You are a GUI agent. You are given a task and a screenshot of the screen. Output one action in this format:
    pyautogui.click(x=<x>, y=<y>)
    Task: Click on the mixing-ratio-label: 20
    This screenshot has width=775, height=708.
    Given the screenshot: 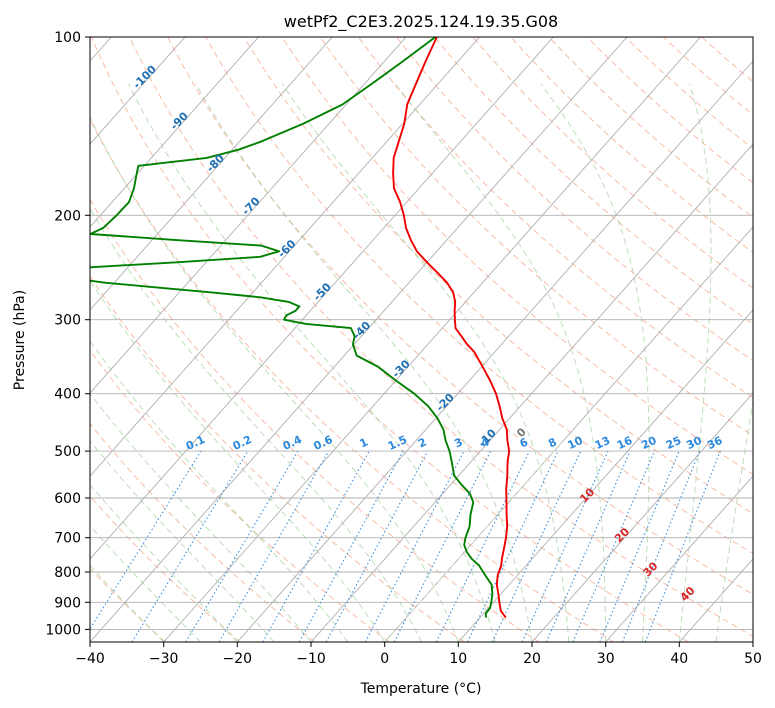 What is the action you would take?
    pyautogui.click(x=649, y=443)
    